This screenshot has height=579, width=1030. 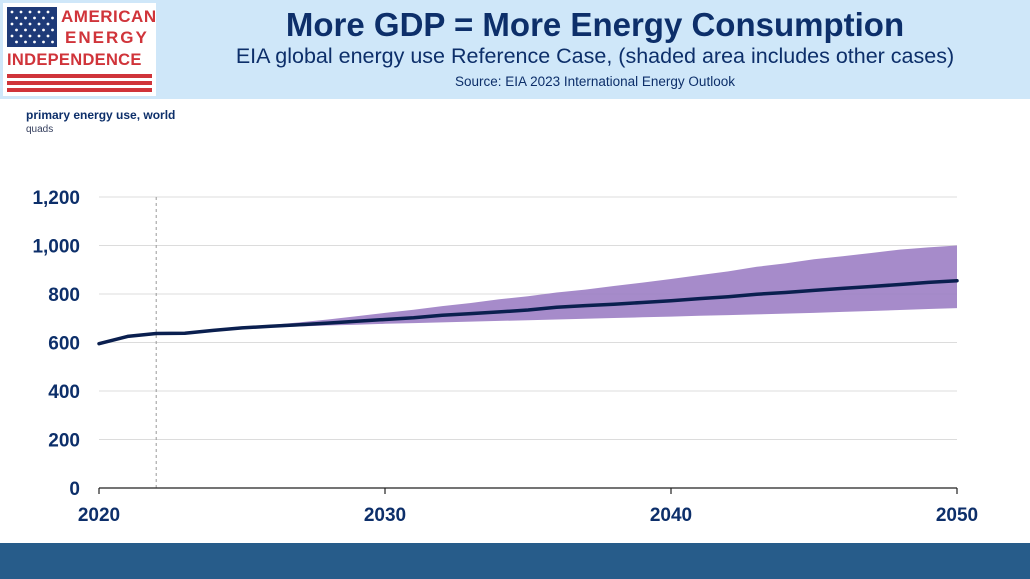 I want to click on x-tick-label-2050: 2050, so click(x=957, y=515).